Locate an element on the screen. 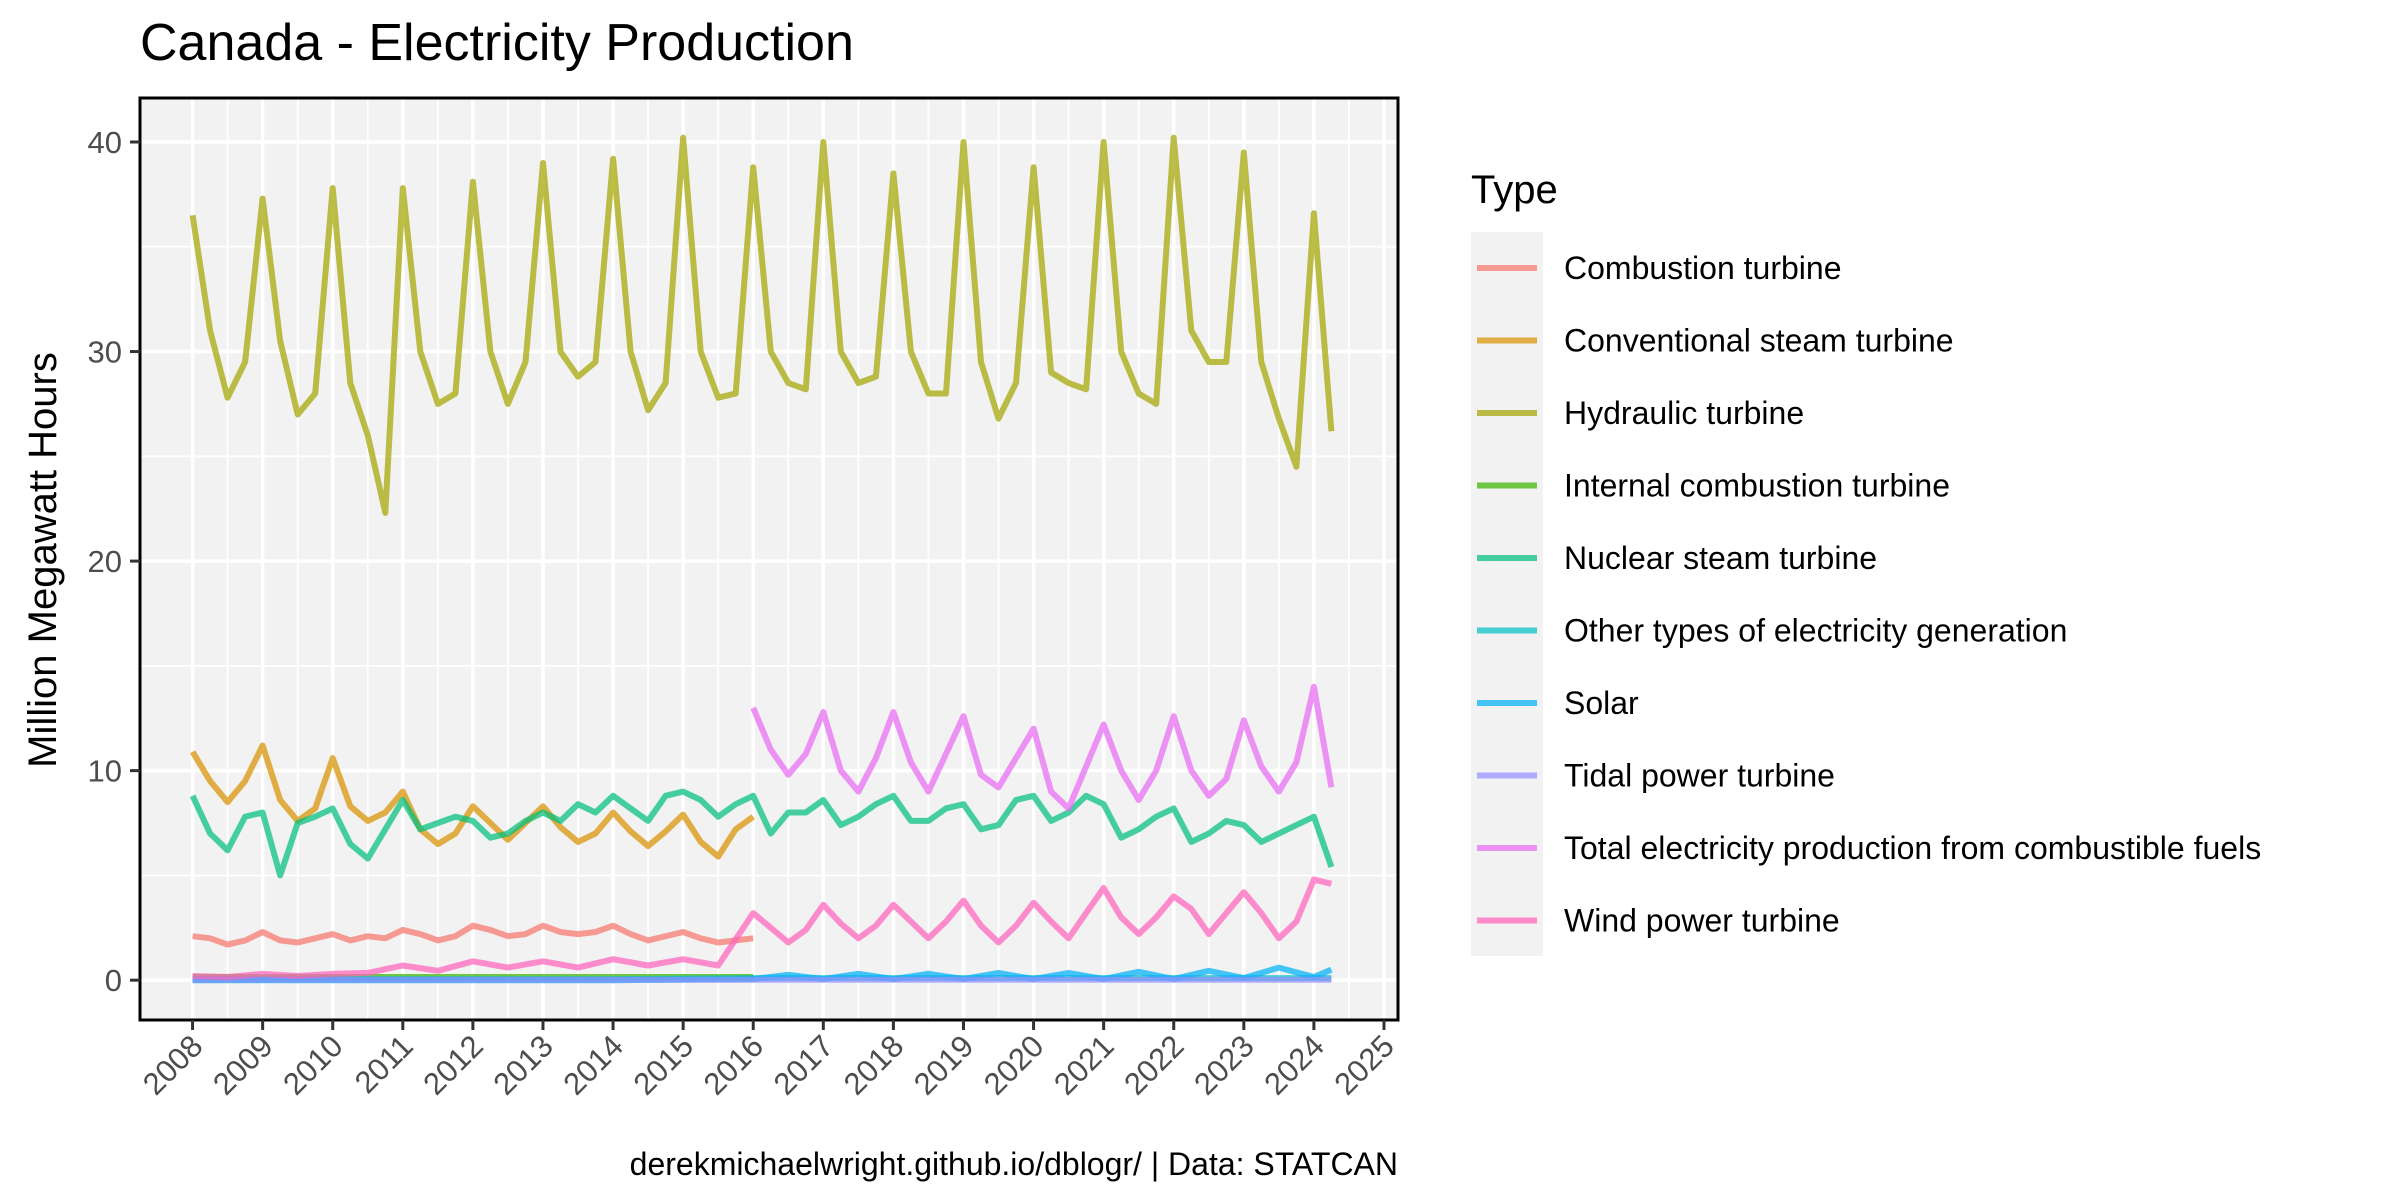 The width and height of the screenshot is (2400, 1200). x-tick-label: 2008 is located at coordinates (173, 1065).